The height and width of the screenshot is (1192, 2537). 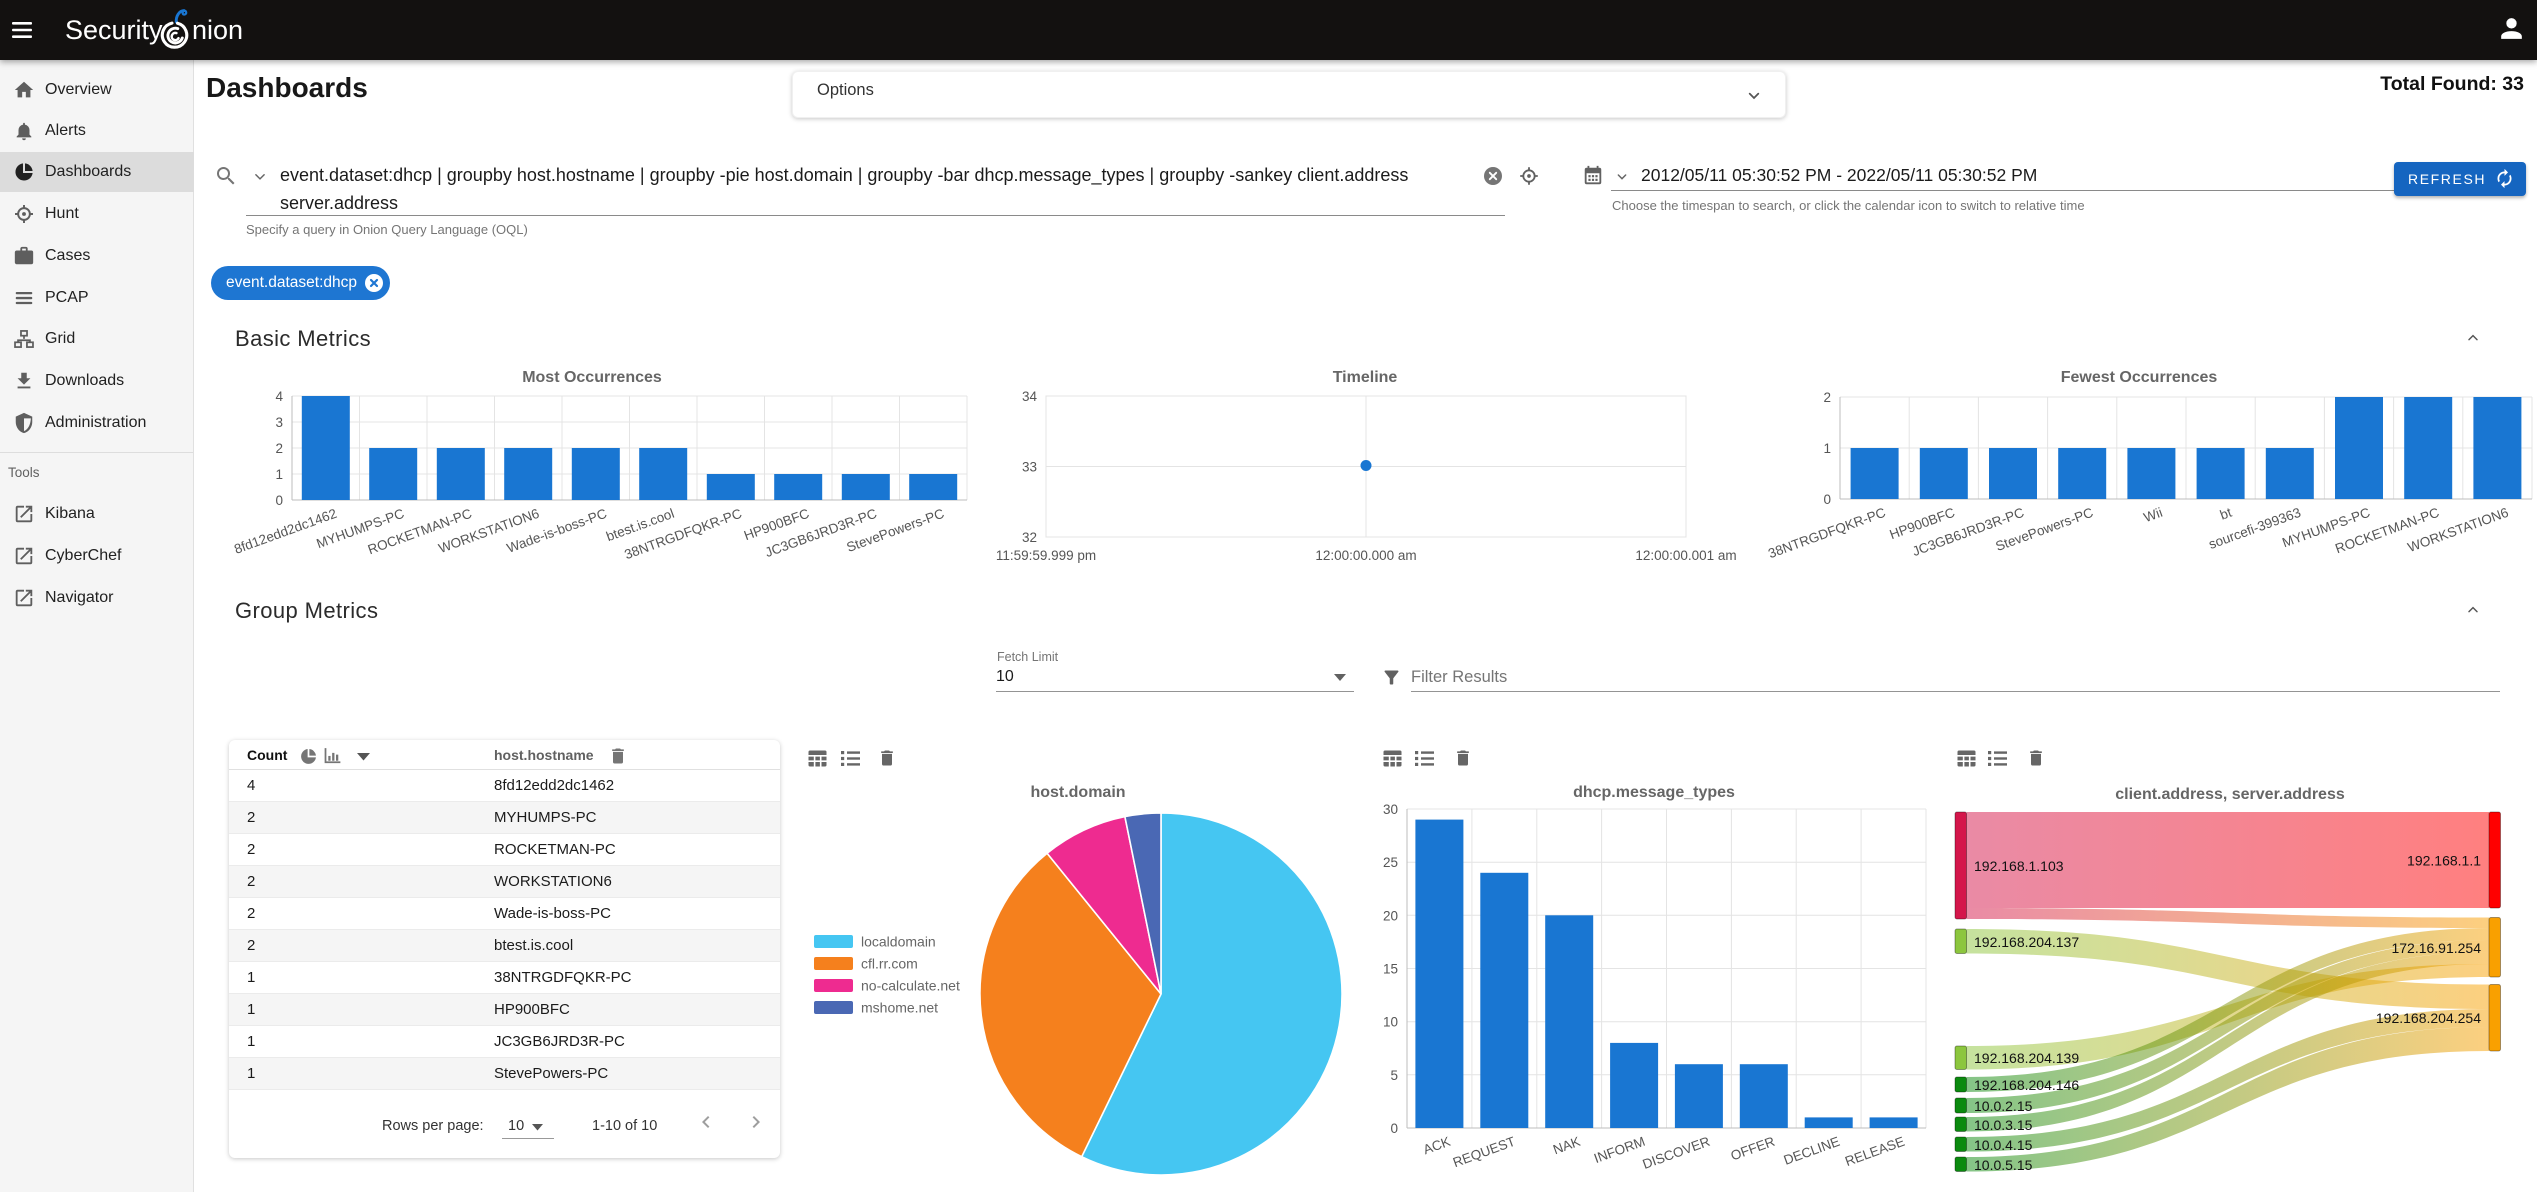 I want to click on svg-text: Wii, so click(x=2153, y=515).